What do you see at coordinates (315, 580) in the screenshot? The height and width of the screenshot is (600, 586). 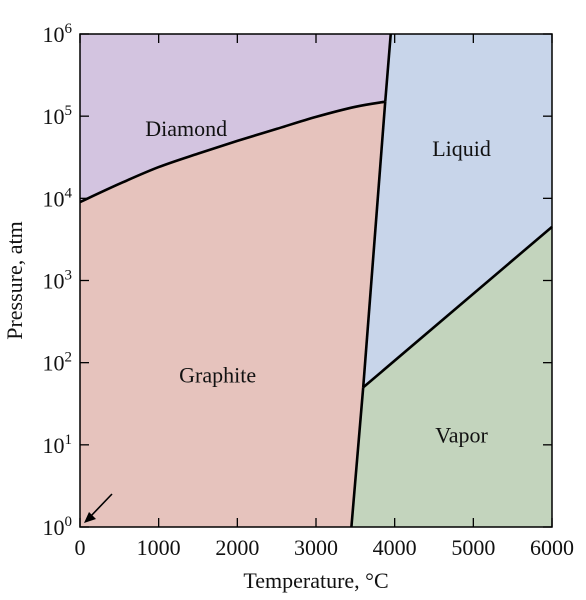 I see `x-axis-title: Temperature, °C` at bounding box center [315, 580].